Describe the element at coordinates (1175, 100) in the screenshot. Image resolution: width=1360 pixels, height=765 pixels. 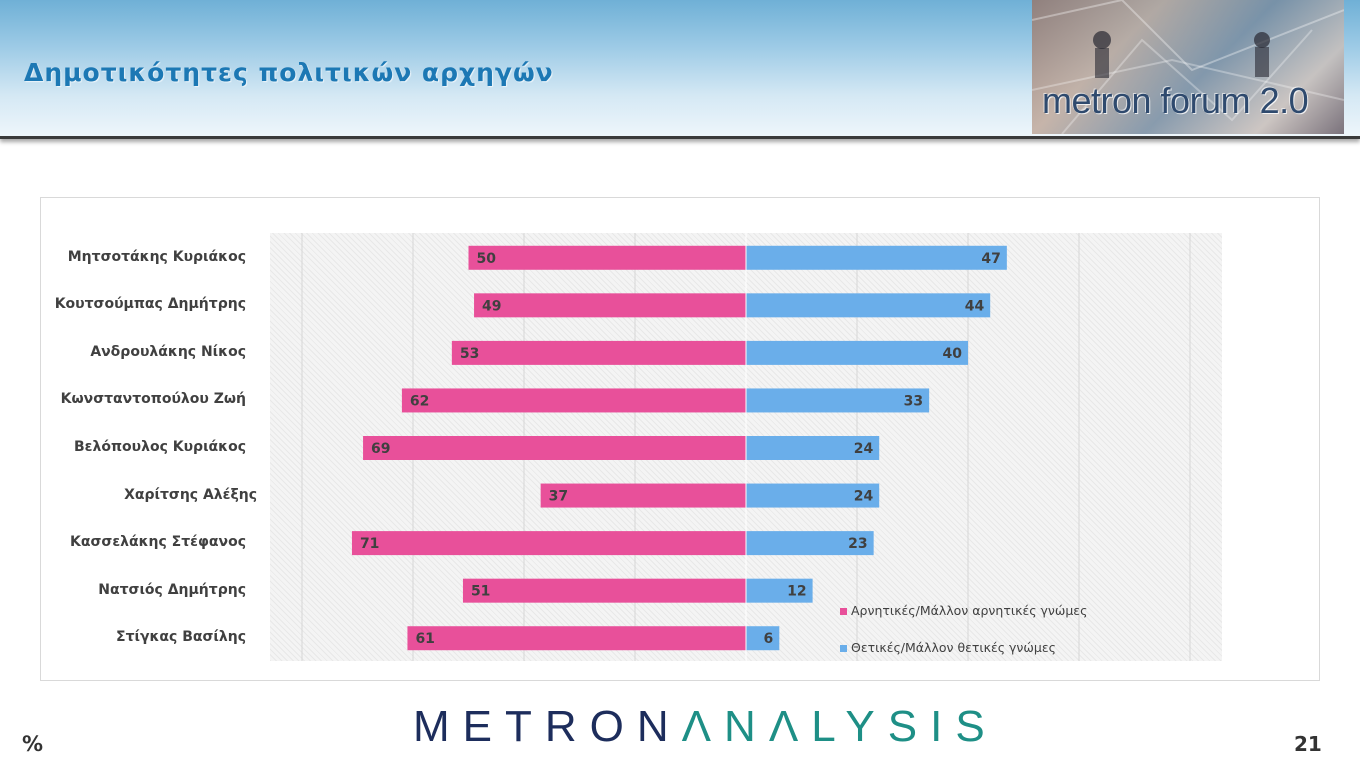
I see `logo-text: metron forum 2.0` at that location.